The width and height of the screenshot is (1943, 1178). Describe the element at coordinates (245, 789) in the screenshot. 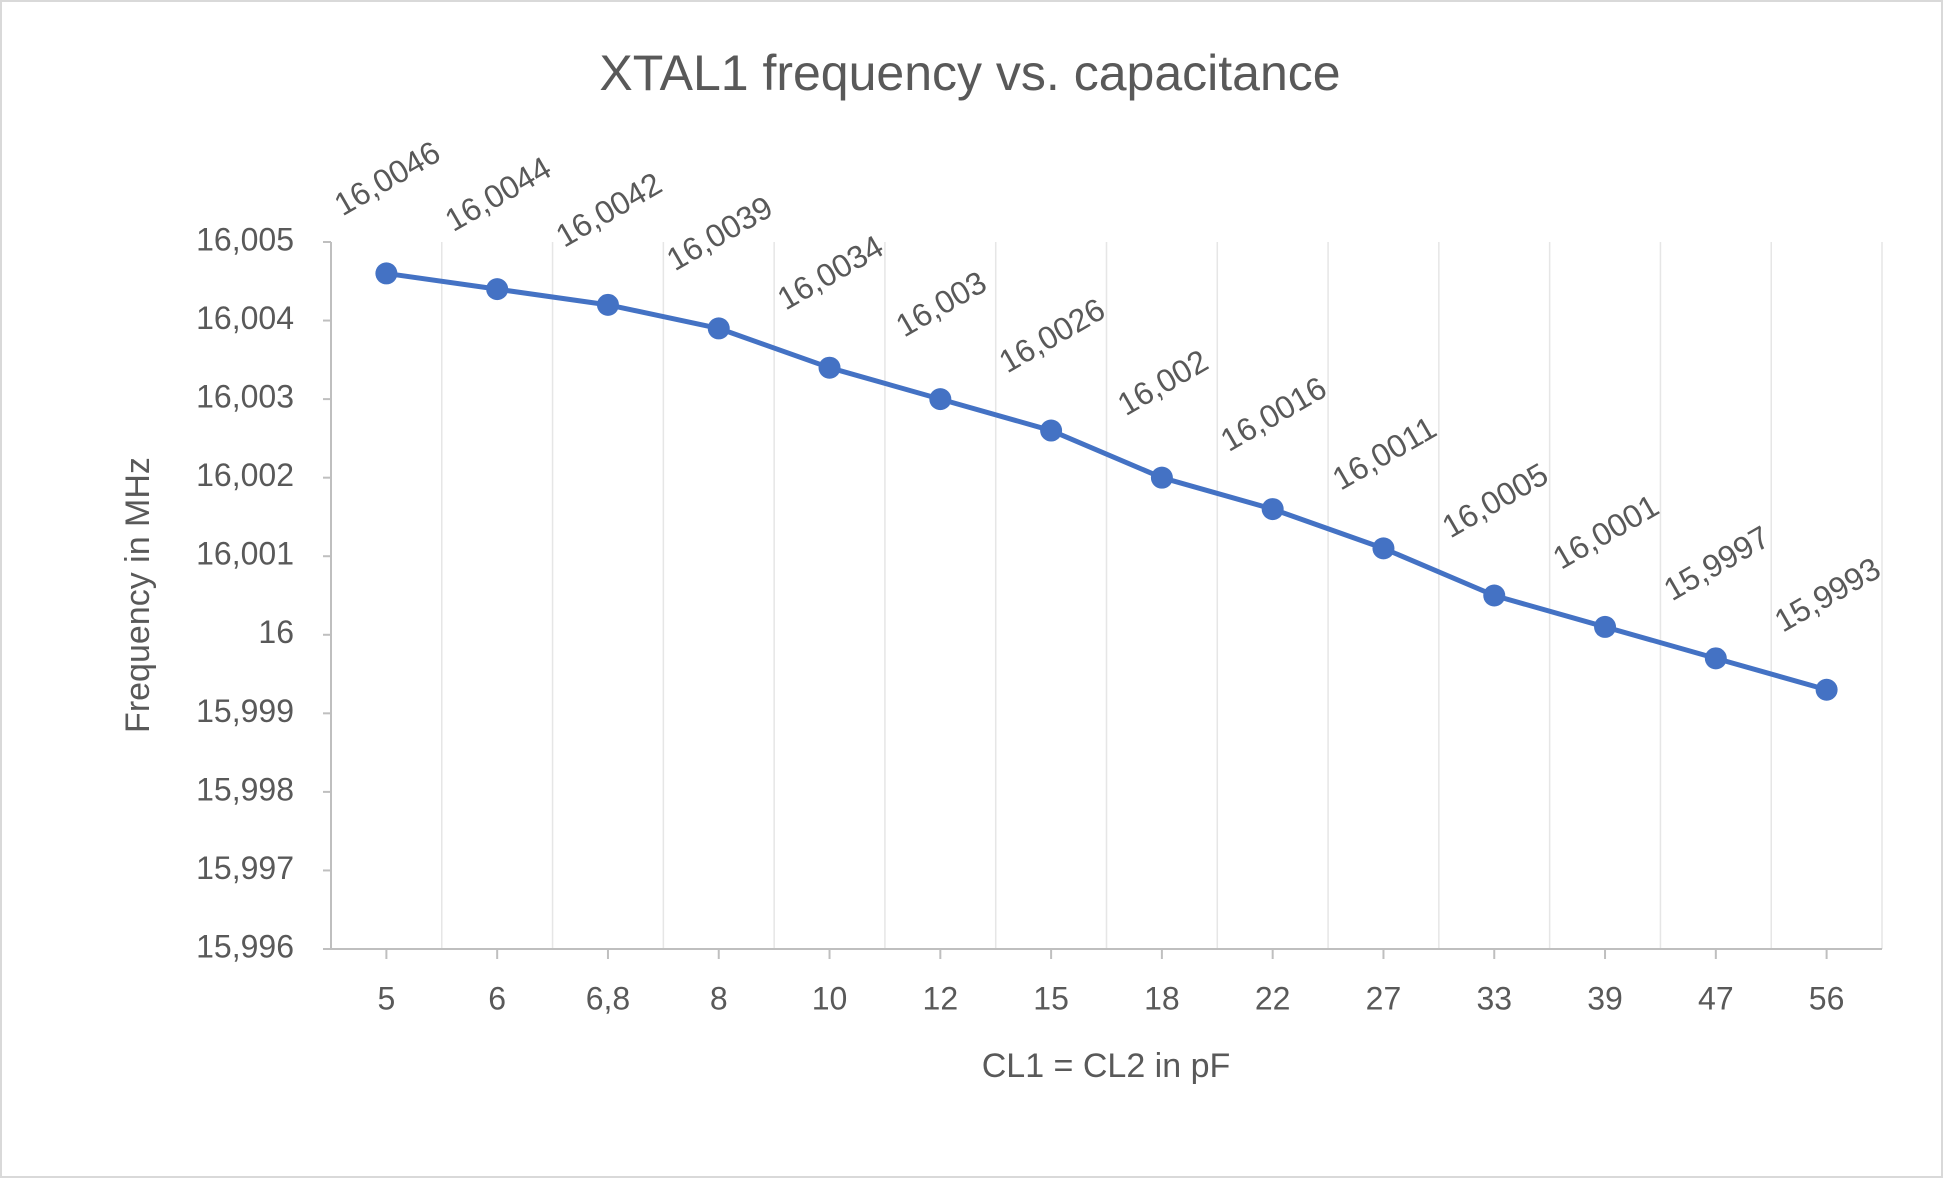

I see `y-tick-label: 15,998` at that location.